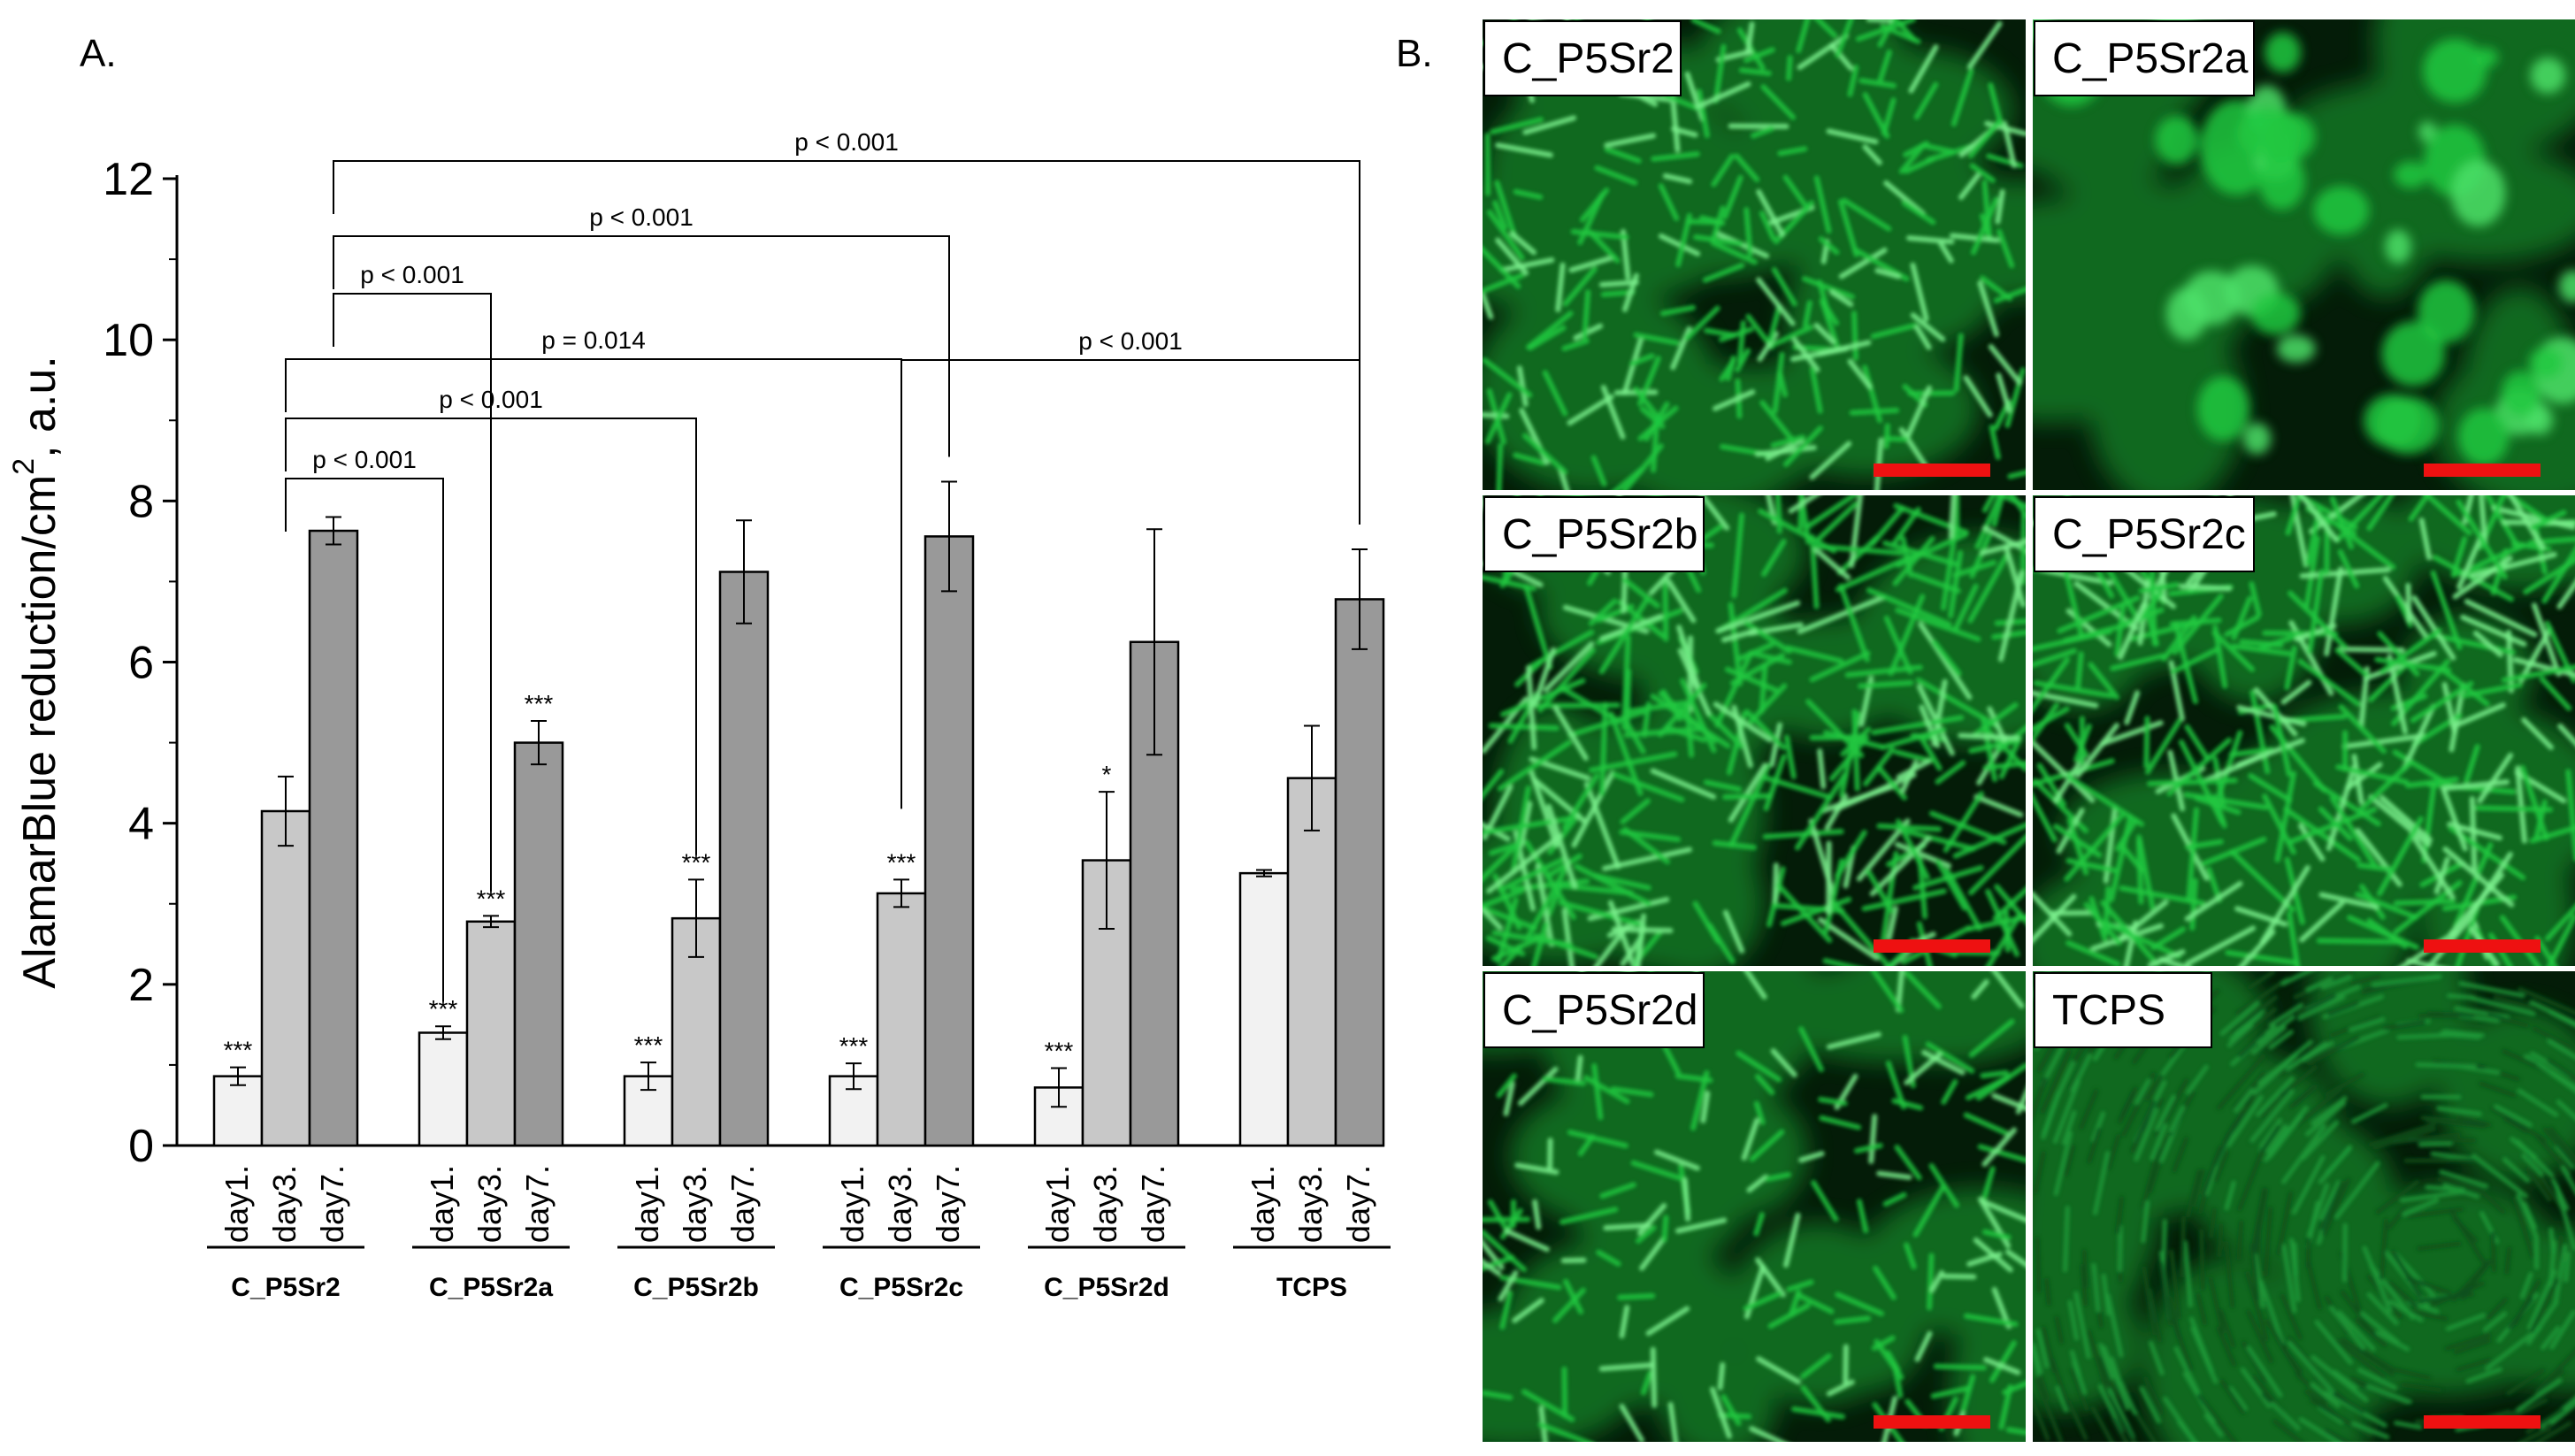 The width and height of the screenshot is (2575, 1456). What do you see at coordinates (141, 1146) in the screenshot?
I see `y-tick-label: 0` at bounding box center [141, 1146].